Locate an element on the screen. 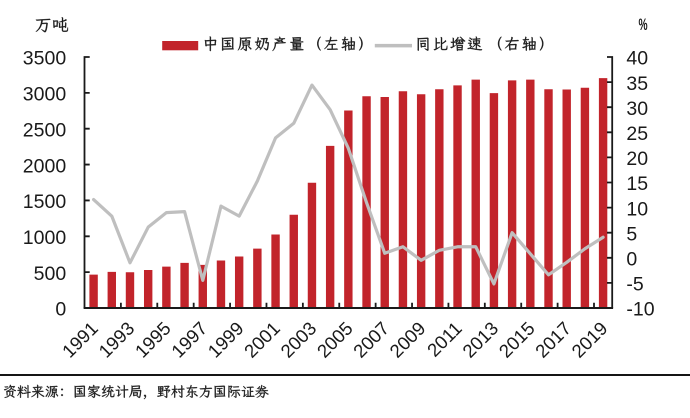 This screenshot has width=690, height=418. svg-text: 2000 is located at coordinates (45, 166).